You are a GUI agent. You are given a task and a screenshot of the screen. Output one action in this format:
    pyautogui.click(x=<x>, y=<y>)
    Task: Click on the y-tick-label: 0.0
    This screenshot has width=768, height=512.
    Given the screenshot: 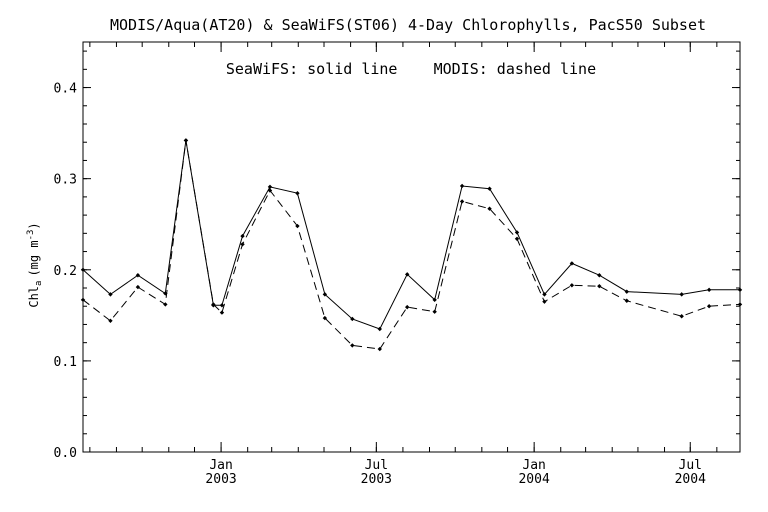 What is the action you would take?
    pyautogui.click(x=65, y=453)
    